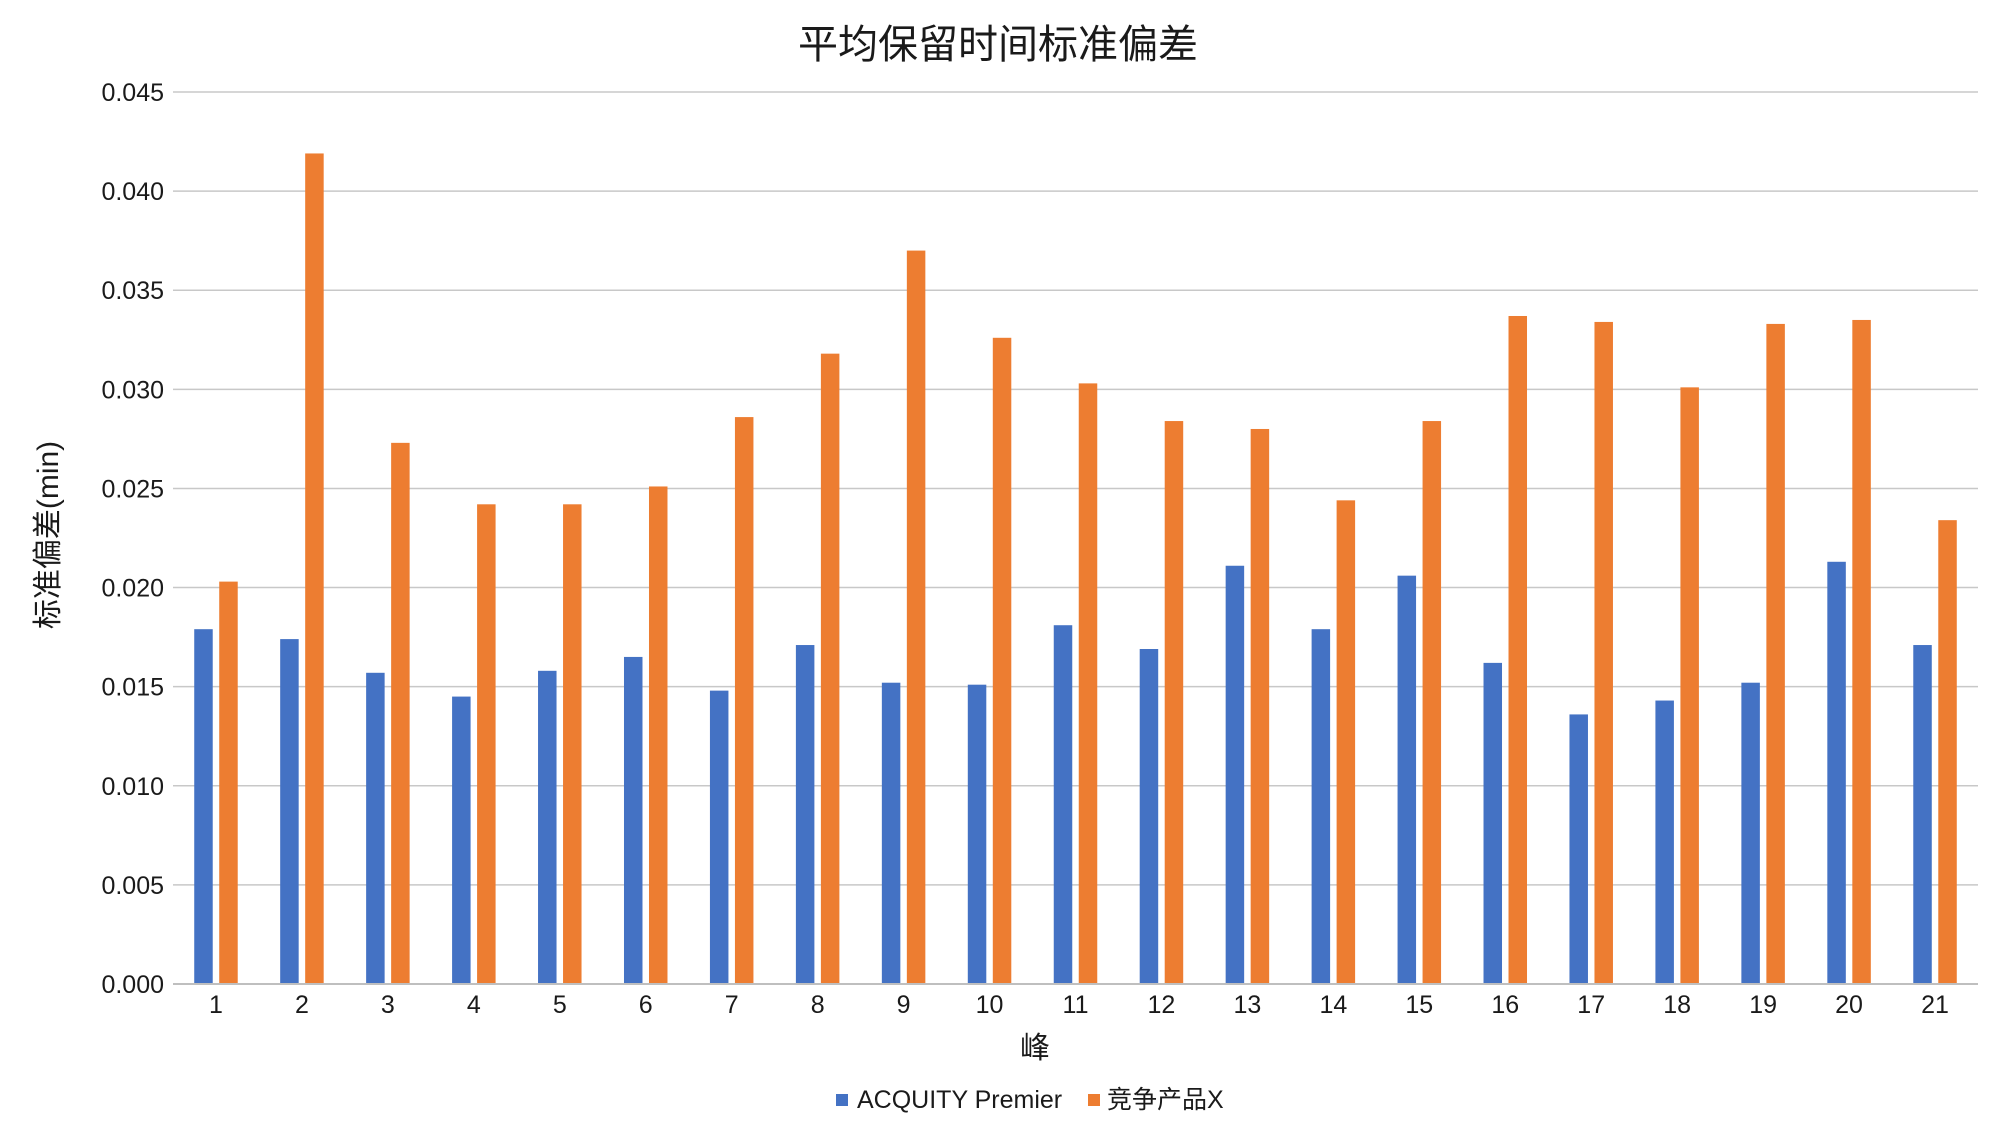 The height and width of the screenshot is (1143, 2000). I want to click on y-tick-label: 0.045, so click(132, 93).